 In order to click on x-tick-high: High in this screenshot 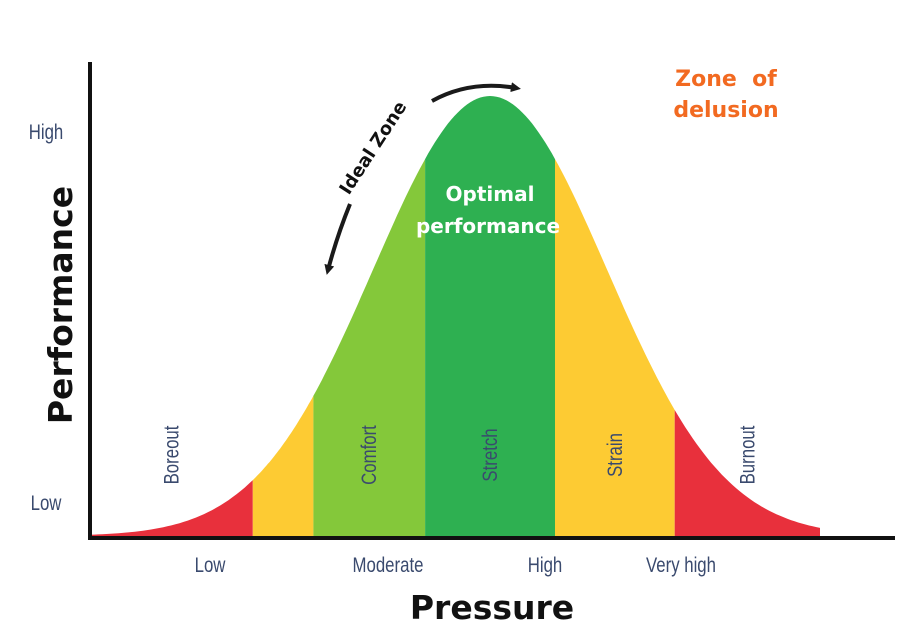, I will do `click(545, 565)`.